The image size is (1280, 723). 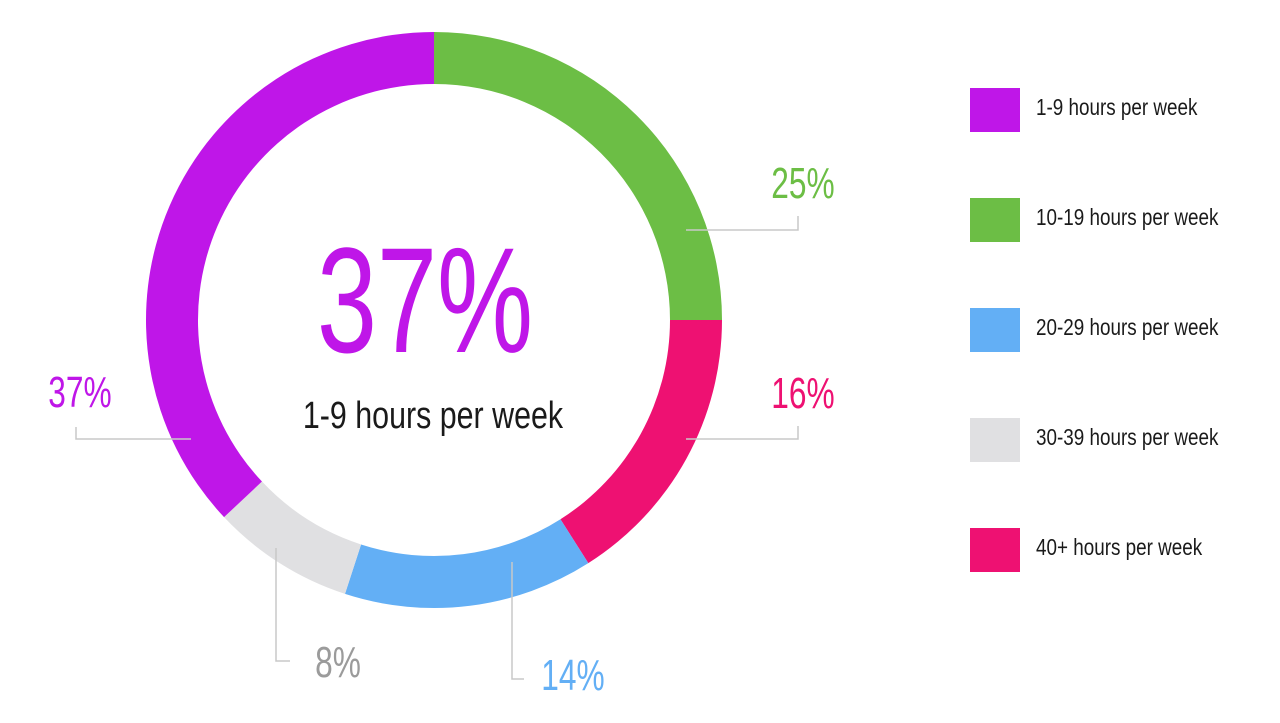 I want to click on center-value: 37%, so click(x=425, y=301).